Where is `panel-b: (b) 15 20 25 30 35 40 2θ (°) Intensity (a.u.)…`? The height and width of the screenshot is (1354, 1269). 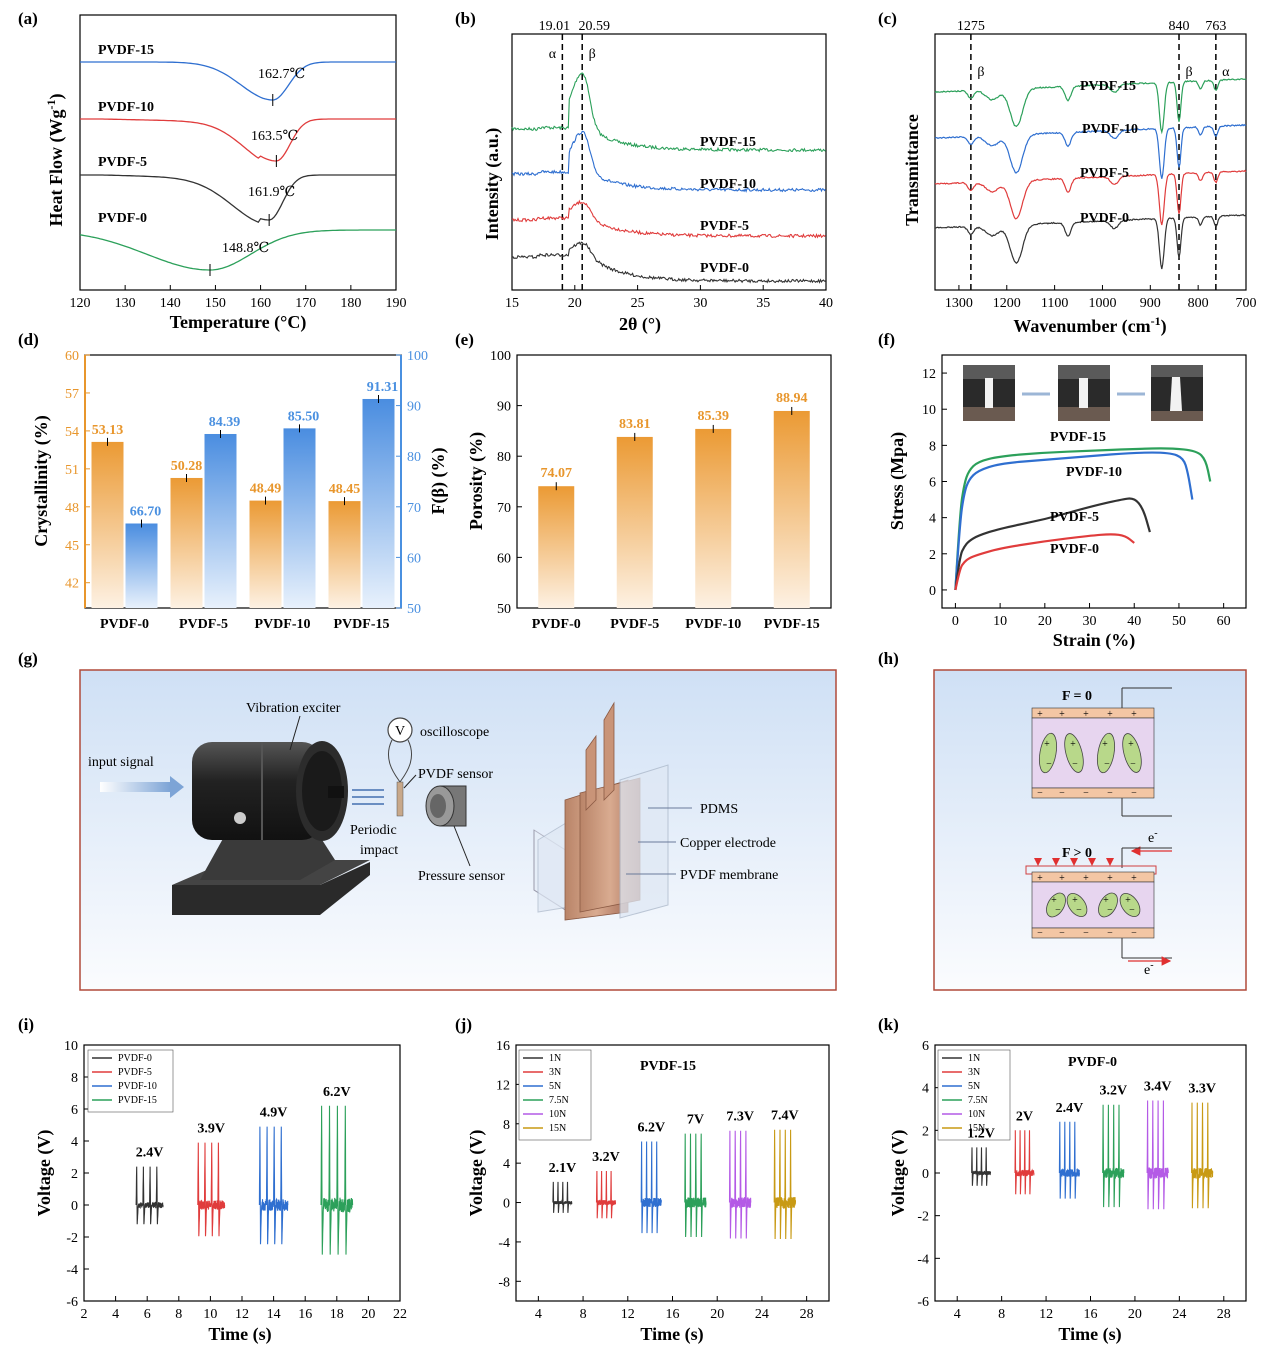 panel-b: (b) 15 20 25 30 35 40 2θ (°) Intensity (a.u.)… is located at coordinates (644, 172).